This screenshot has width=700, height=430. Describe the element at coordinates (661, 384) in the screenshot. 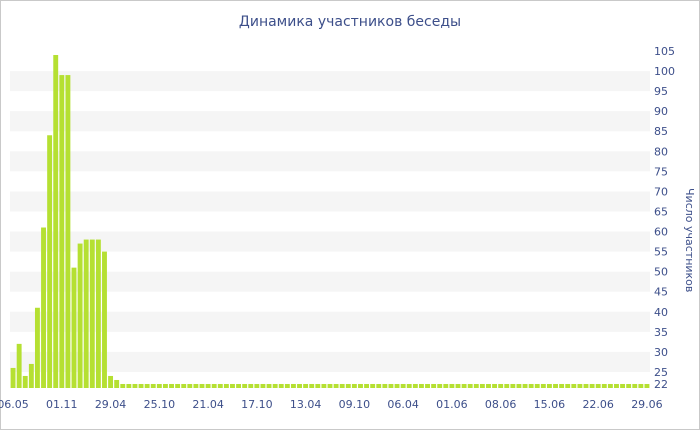

I see `y-tick-label: 22` at that location.